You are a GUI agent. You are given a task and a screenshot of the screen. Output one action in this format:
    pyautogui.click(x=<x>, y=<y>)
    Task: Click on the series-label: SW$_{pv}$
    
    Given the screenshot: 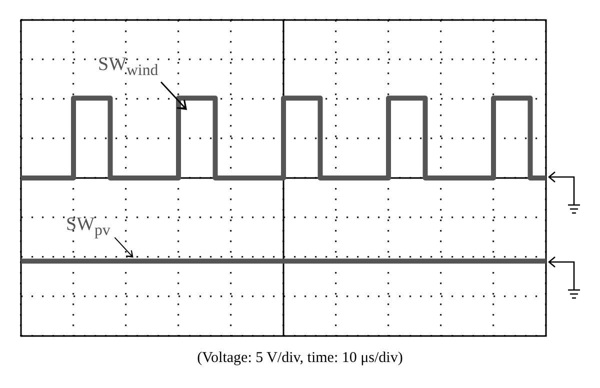 What is the action you would take?
    pyautogui.click(x=88, y=227)
    